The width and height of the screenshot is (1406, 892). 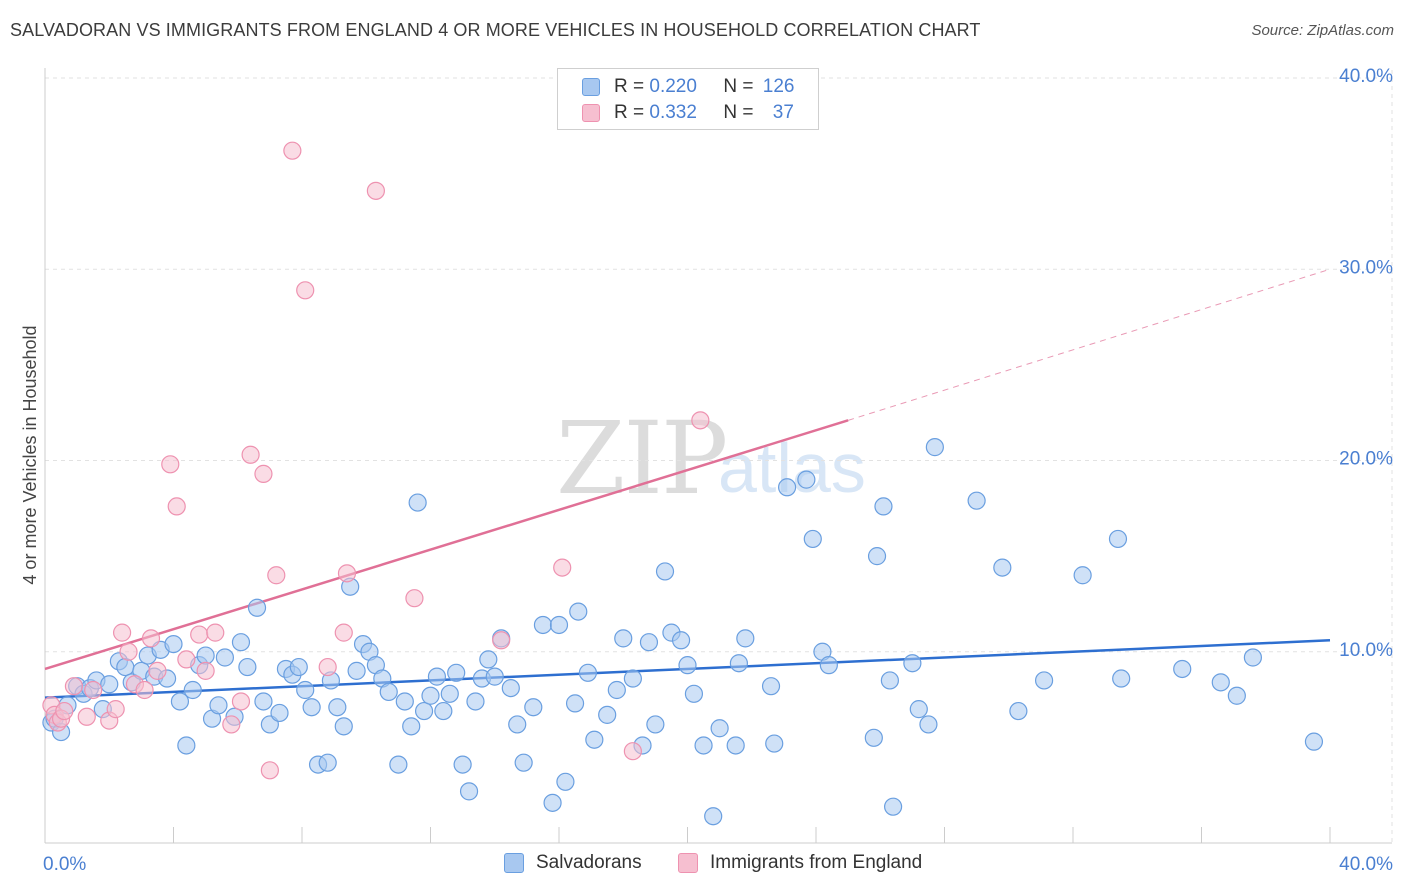 I want to click on legend-row-england: R = 0.332 N = 37, so click(x=688, y=113).